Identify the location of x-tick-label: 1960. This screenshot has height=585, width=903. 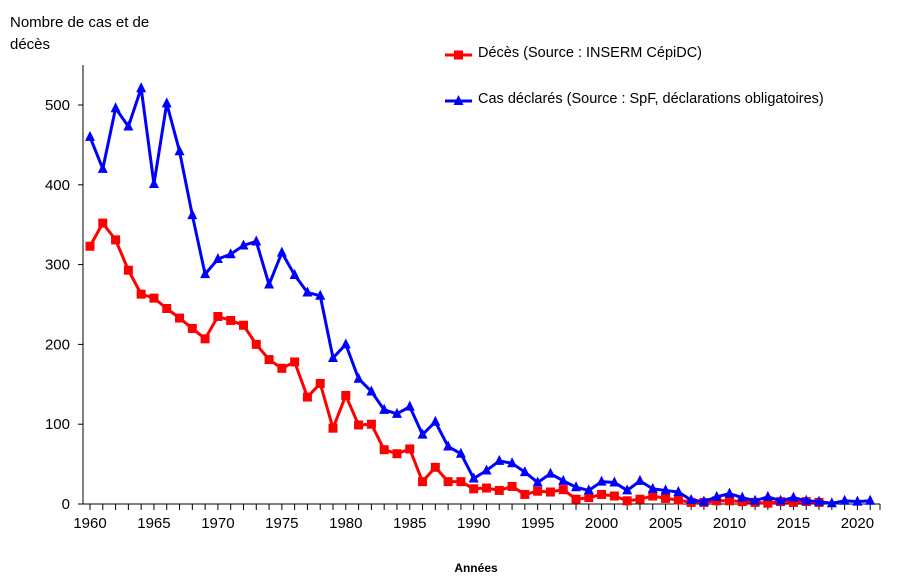
(89, 523).